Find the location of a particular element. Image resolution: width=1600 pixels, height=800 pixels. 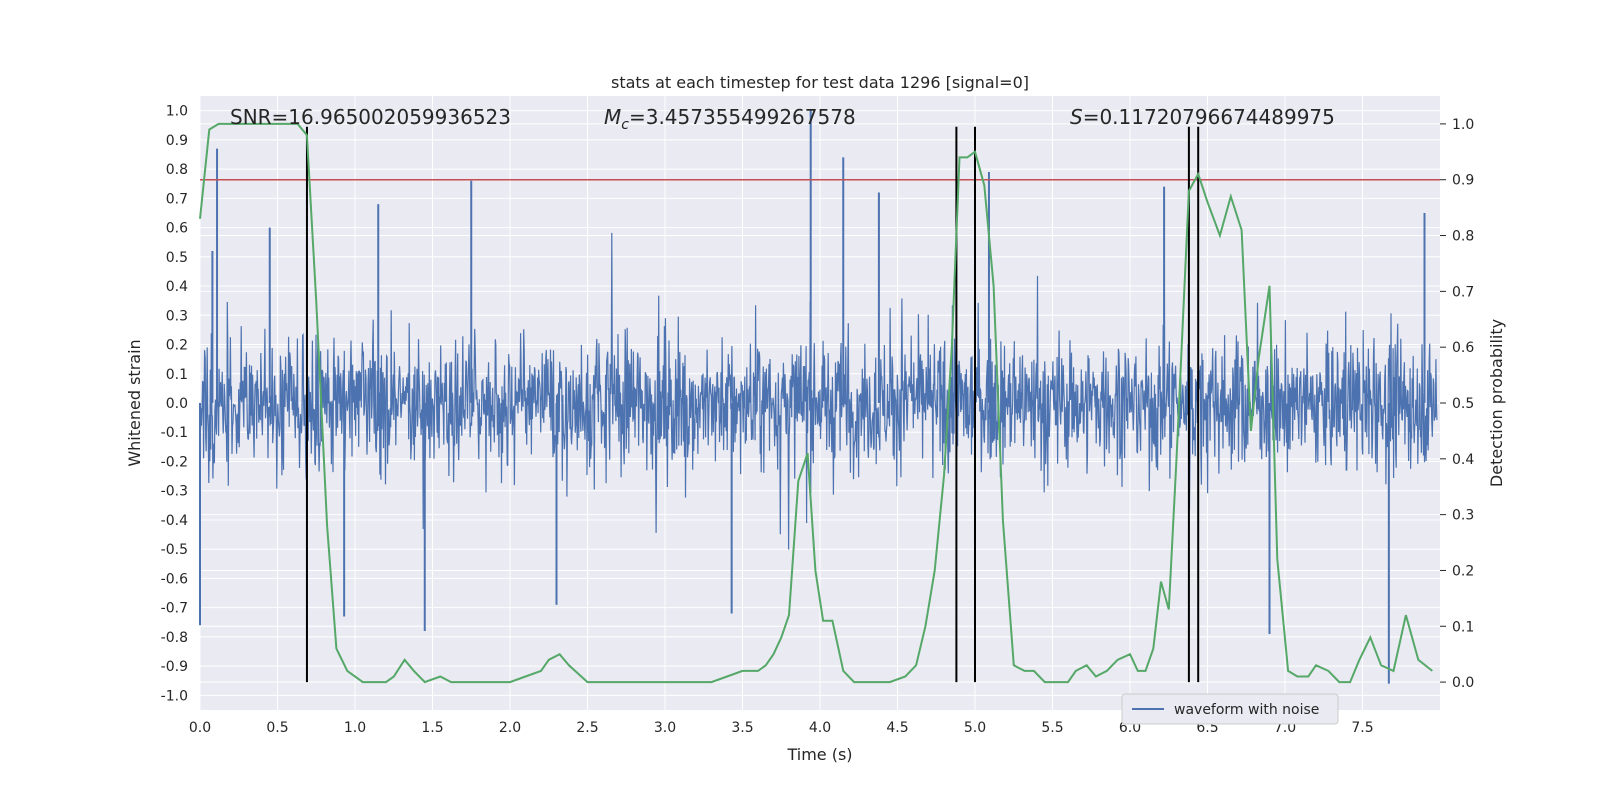

y-tick-label-right: 0.0 is located at coordinates (1463, 683).